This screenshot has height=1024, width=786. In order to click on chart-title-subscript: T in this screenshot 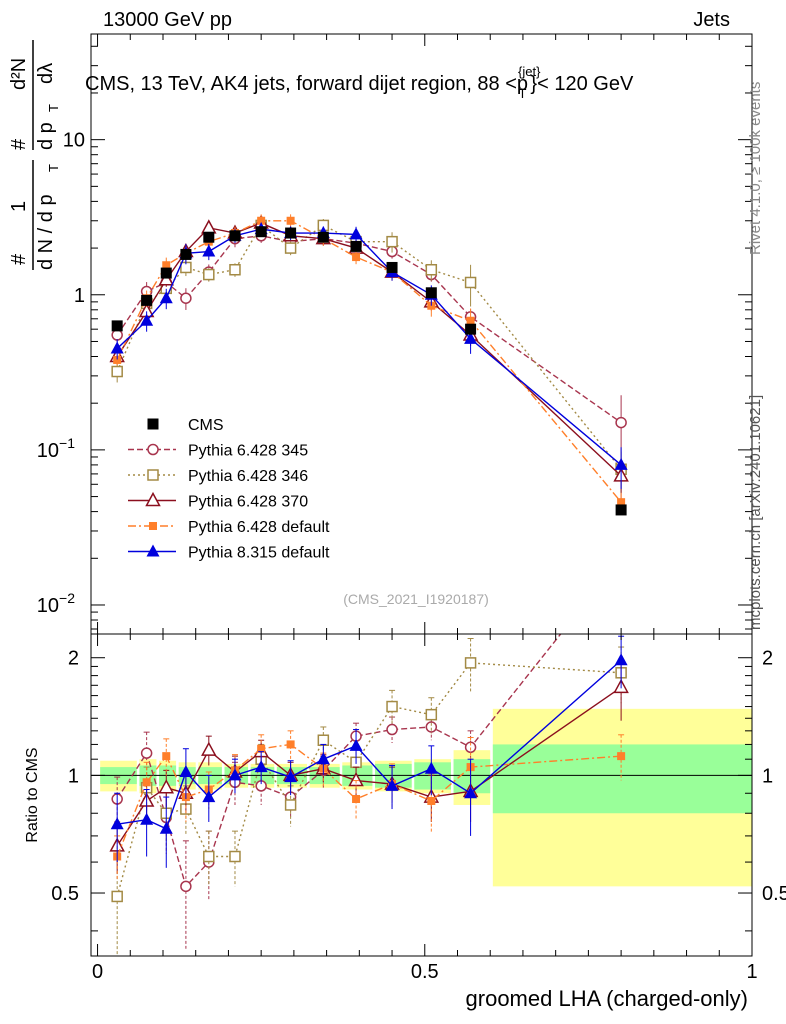, I will do `click(522, 93)`.